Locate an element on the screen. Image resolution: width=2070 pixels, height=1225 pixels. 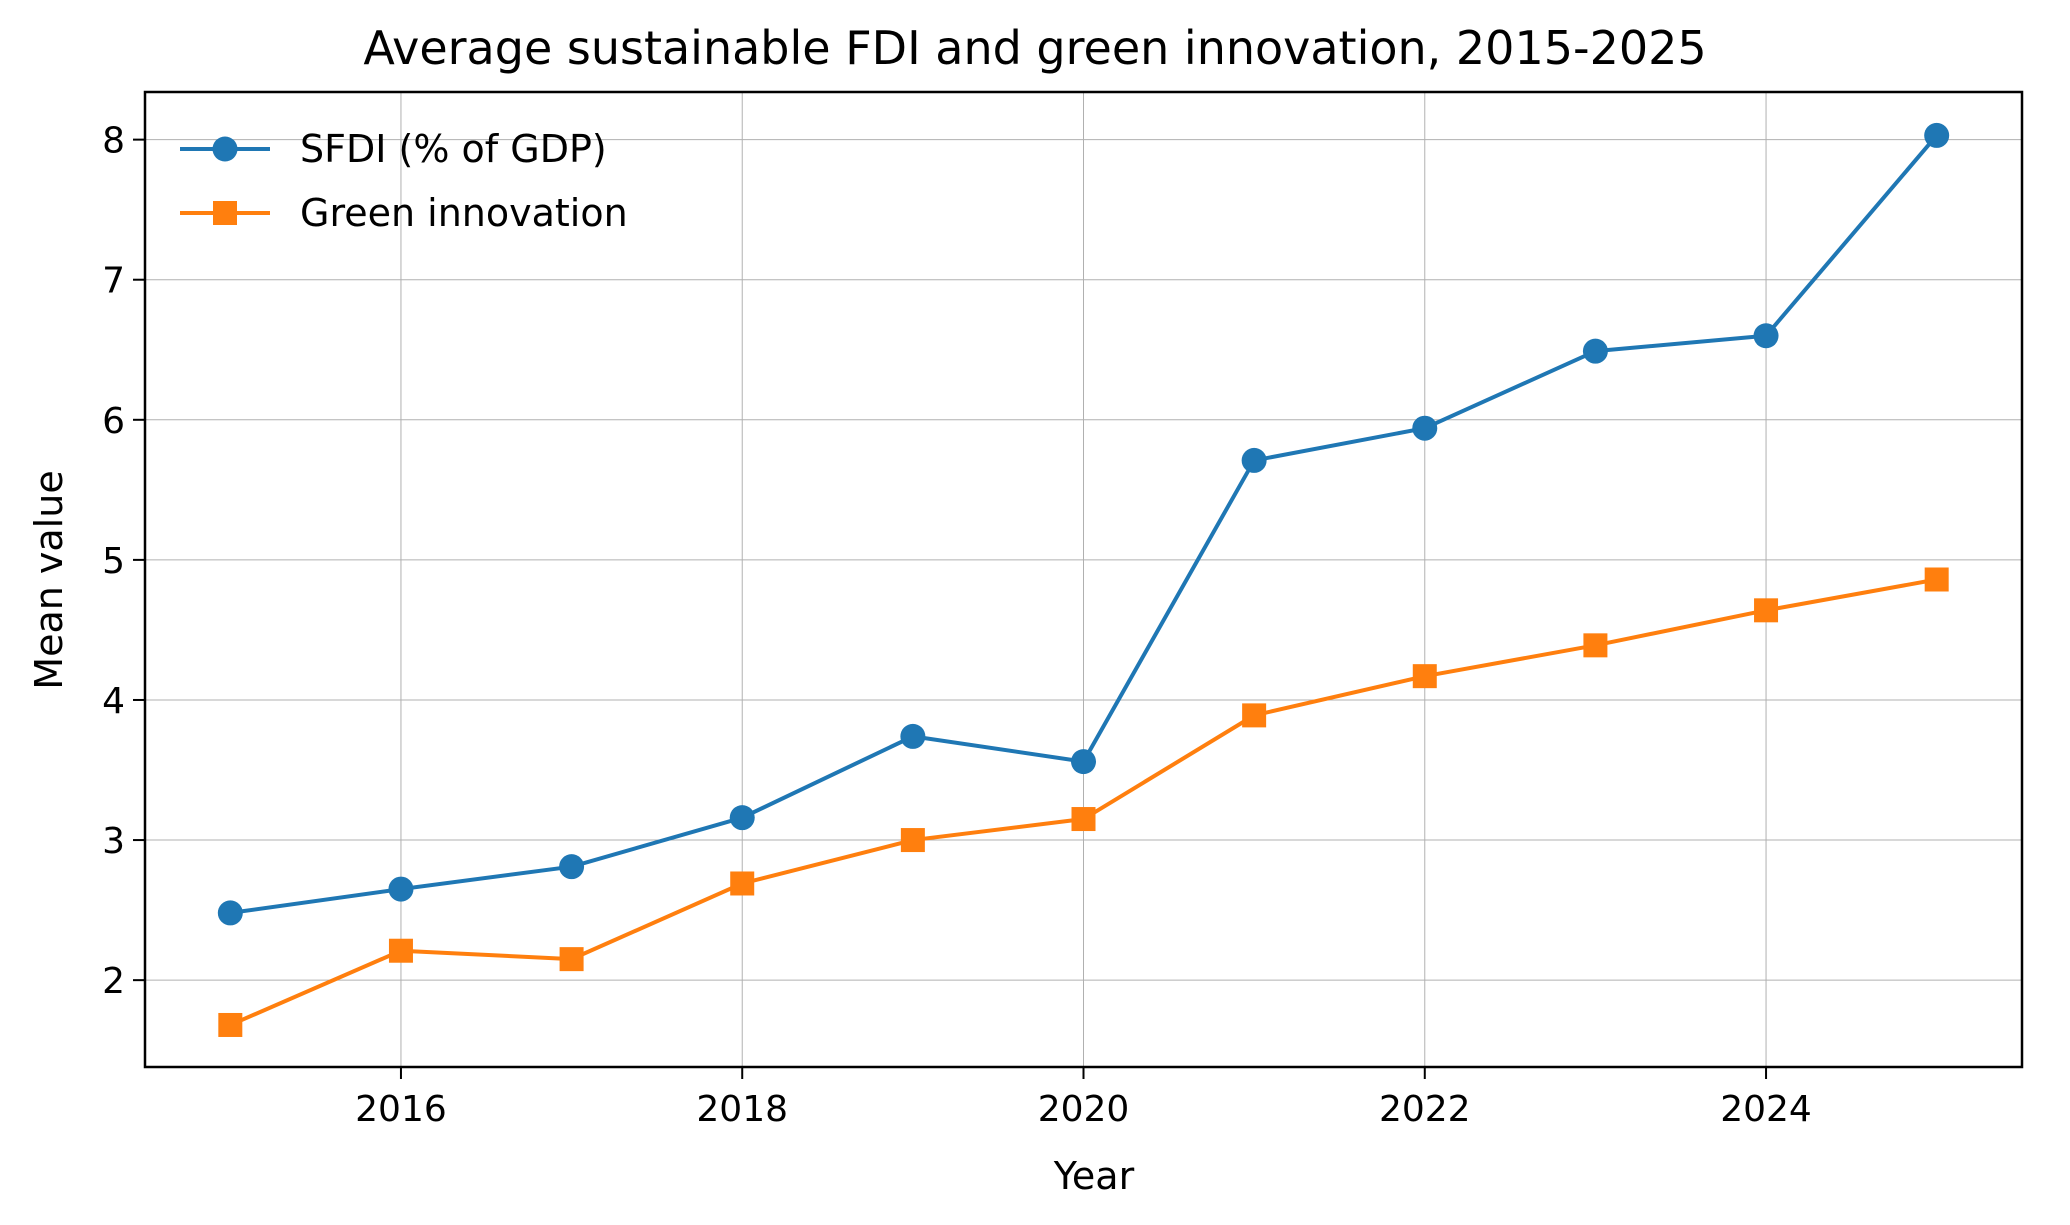
y-axis-label: Mean value is located at coordinates (49, 579).